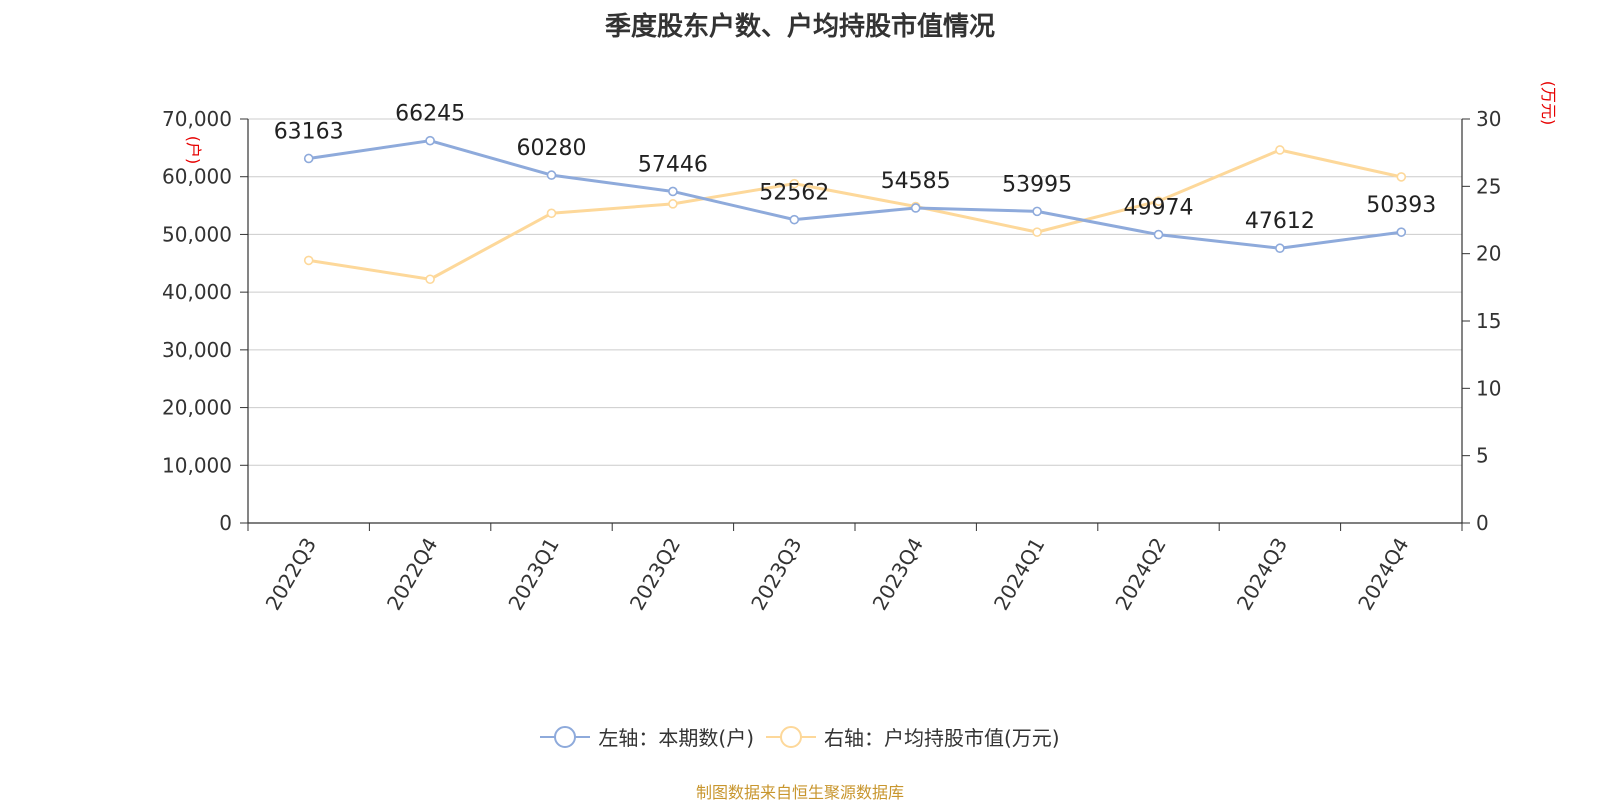  Describe the element at coordinates (197, 465) in the screenshot. I see `left-axis-tick-label: 10,000` at that location.